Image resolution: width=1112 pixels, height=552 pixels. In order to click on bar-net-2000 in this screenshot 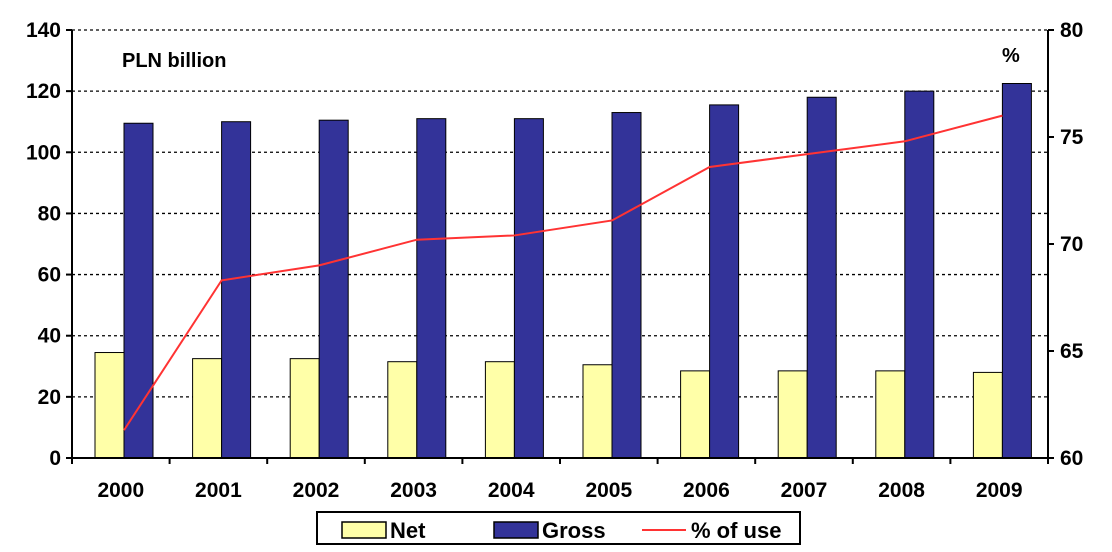, I will do `click(109, 405)`.